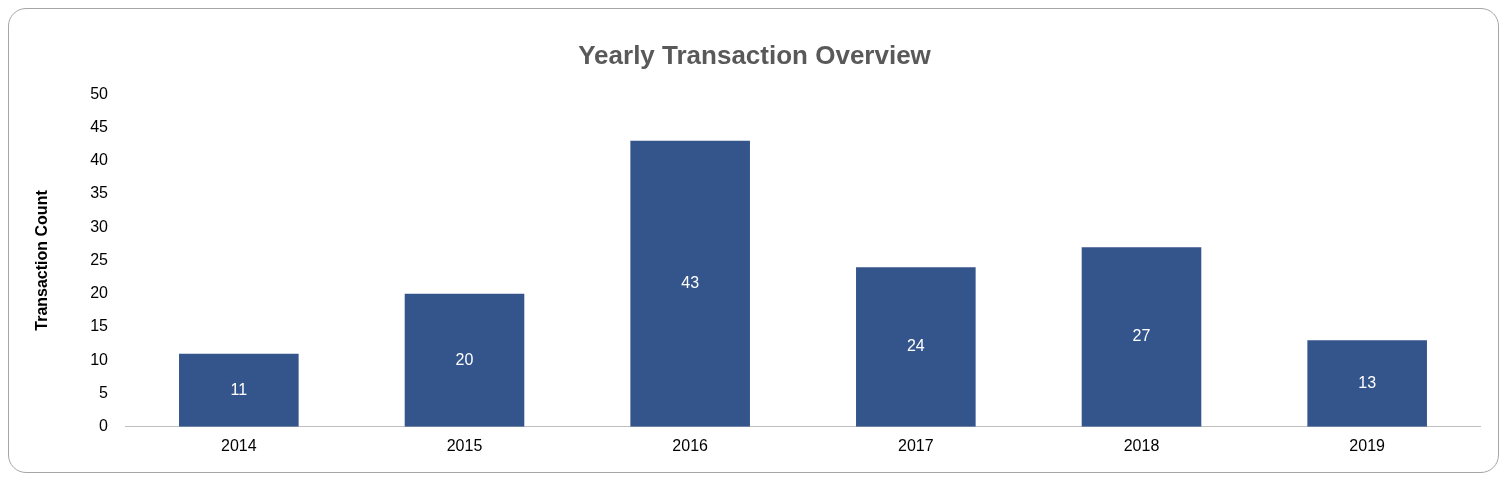 Image resolution: width=1509 pixels, height=483 pixels. I want to click on y-tick-label: 50, so click(99, 93).